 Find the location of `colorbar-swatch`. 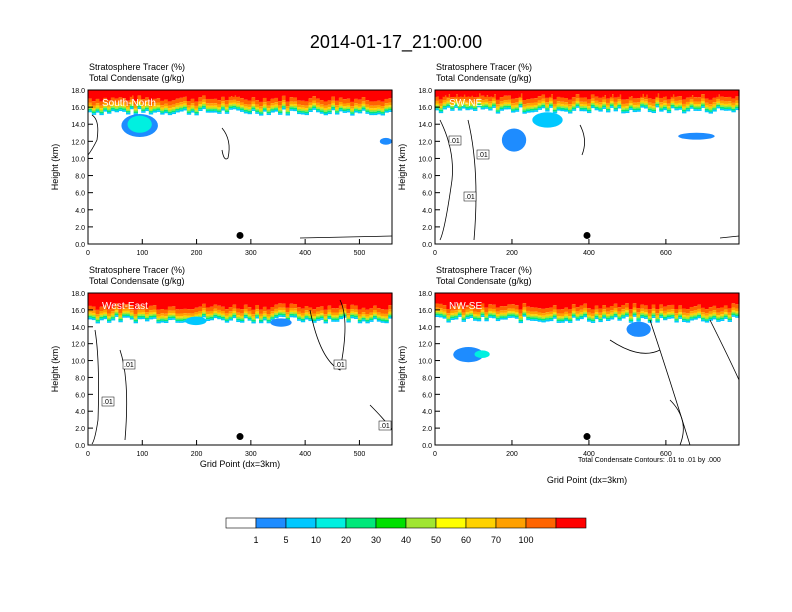

colorbar-swatch is located at coordinates (361, 523).